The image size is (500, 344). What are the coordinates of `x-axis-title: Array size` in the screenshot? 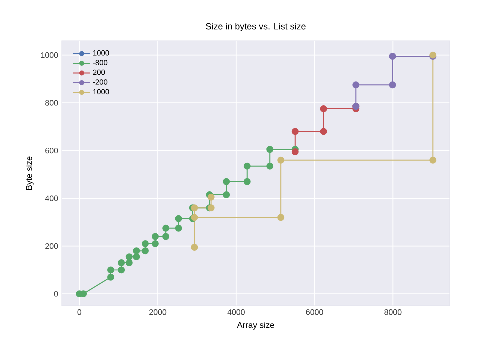 It's located at (255, 326).